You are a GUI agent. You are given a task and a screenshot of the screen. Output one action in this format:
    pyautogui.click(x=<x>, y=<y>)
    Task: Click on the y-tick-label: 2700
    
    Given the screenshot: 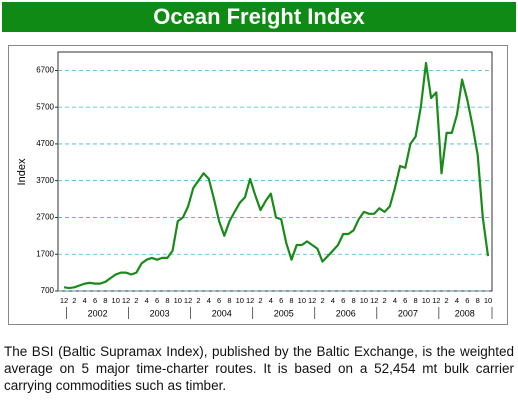 What is the action you would take?
    pyautogui.click(x=45, y=217)
    